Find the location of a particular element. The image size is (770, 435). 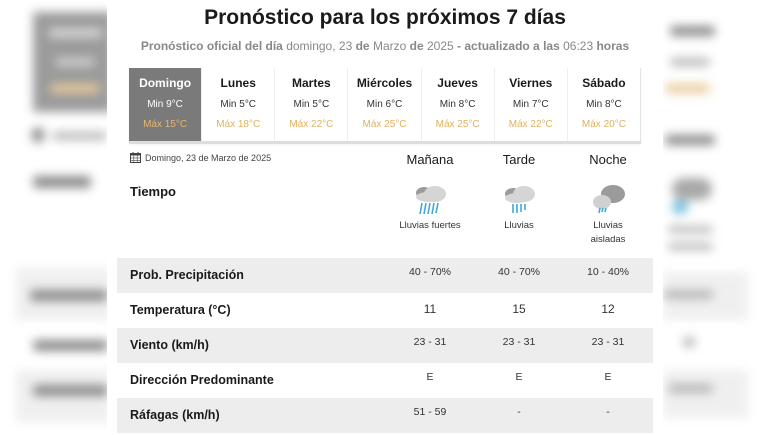

rain-icon is located at coordinates (520, 199).